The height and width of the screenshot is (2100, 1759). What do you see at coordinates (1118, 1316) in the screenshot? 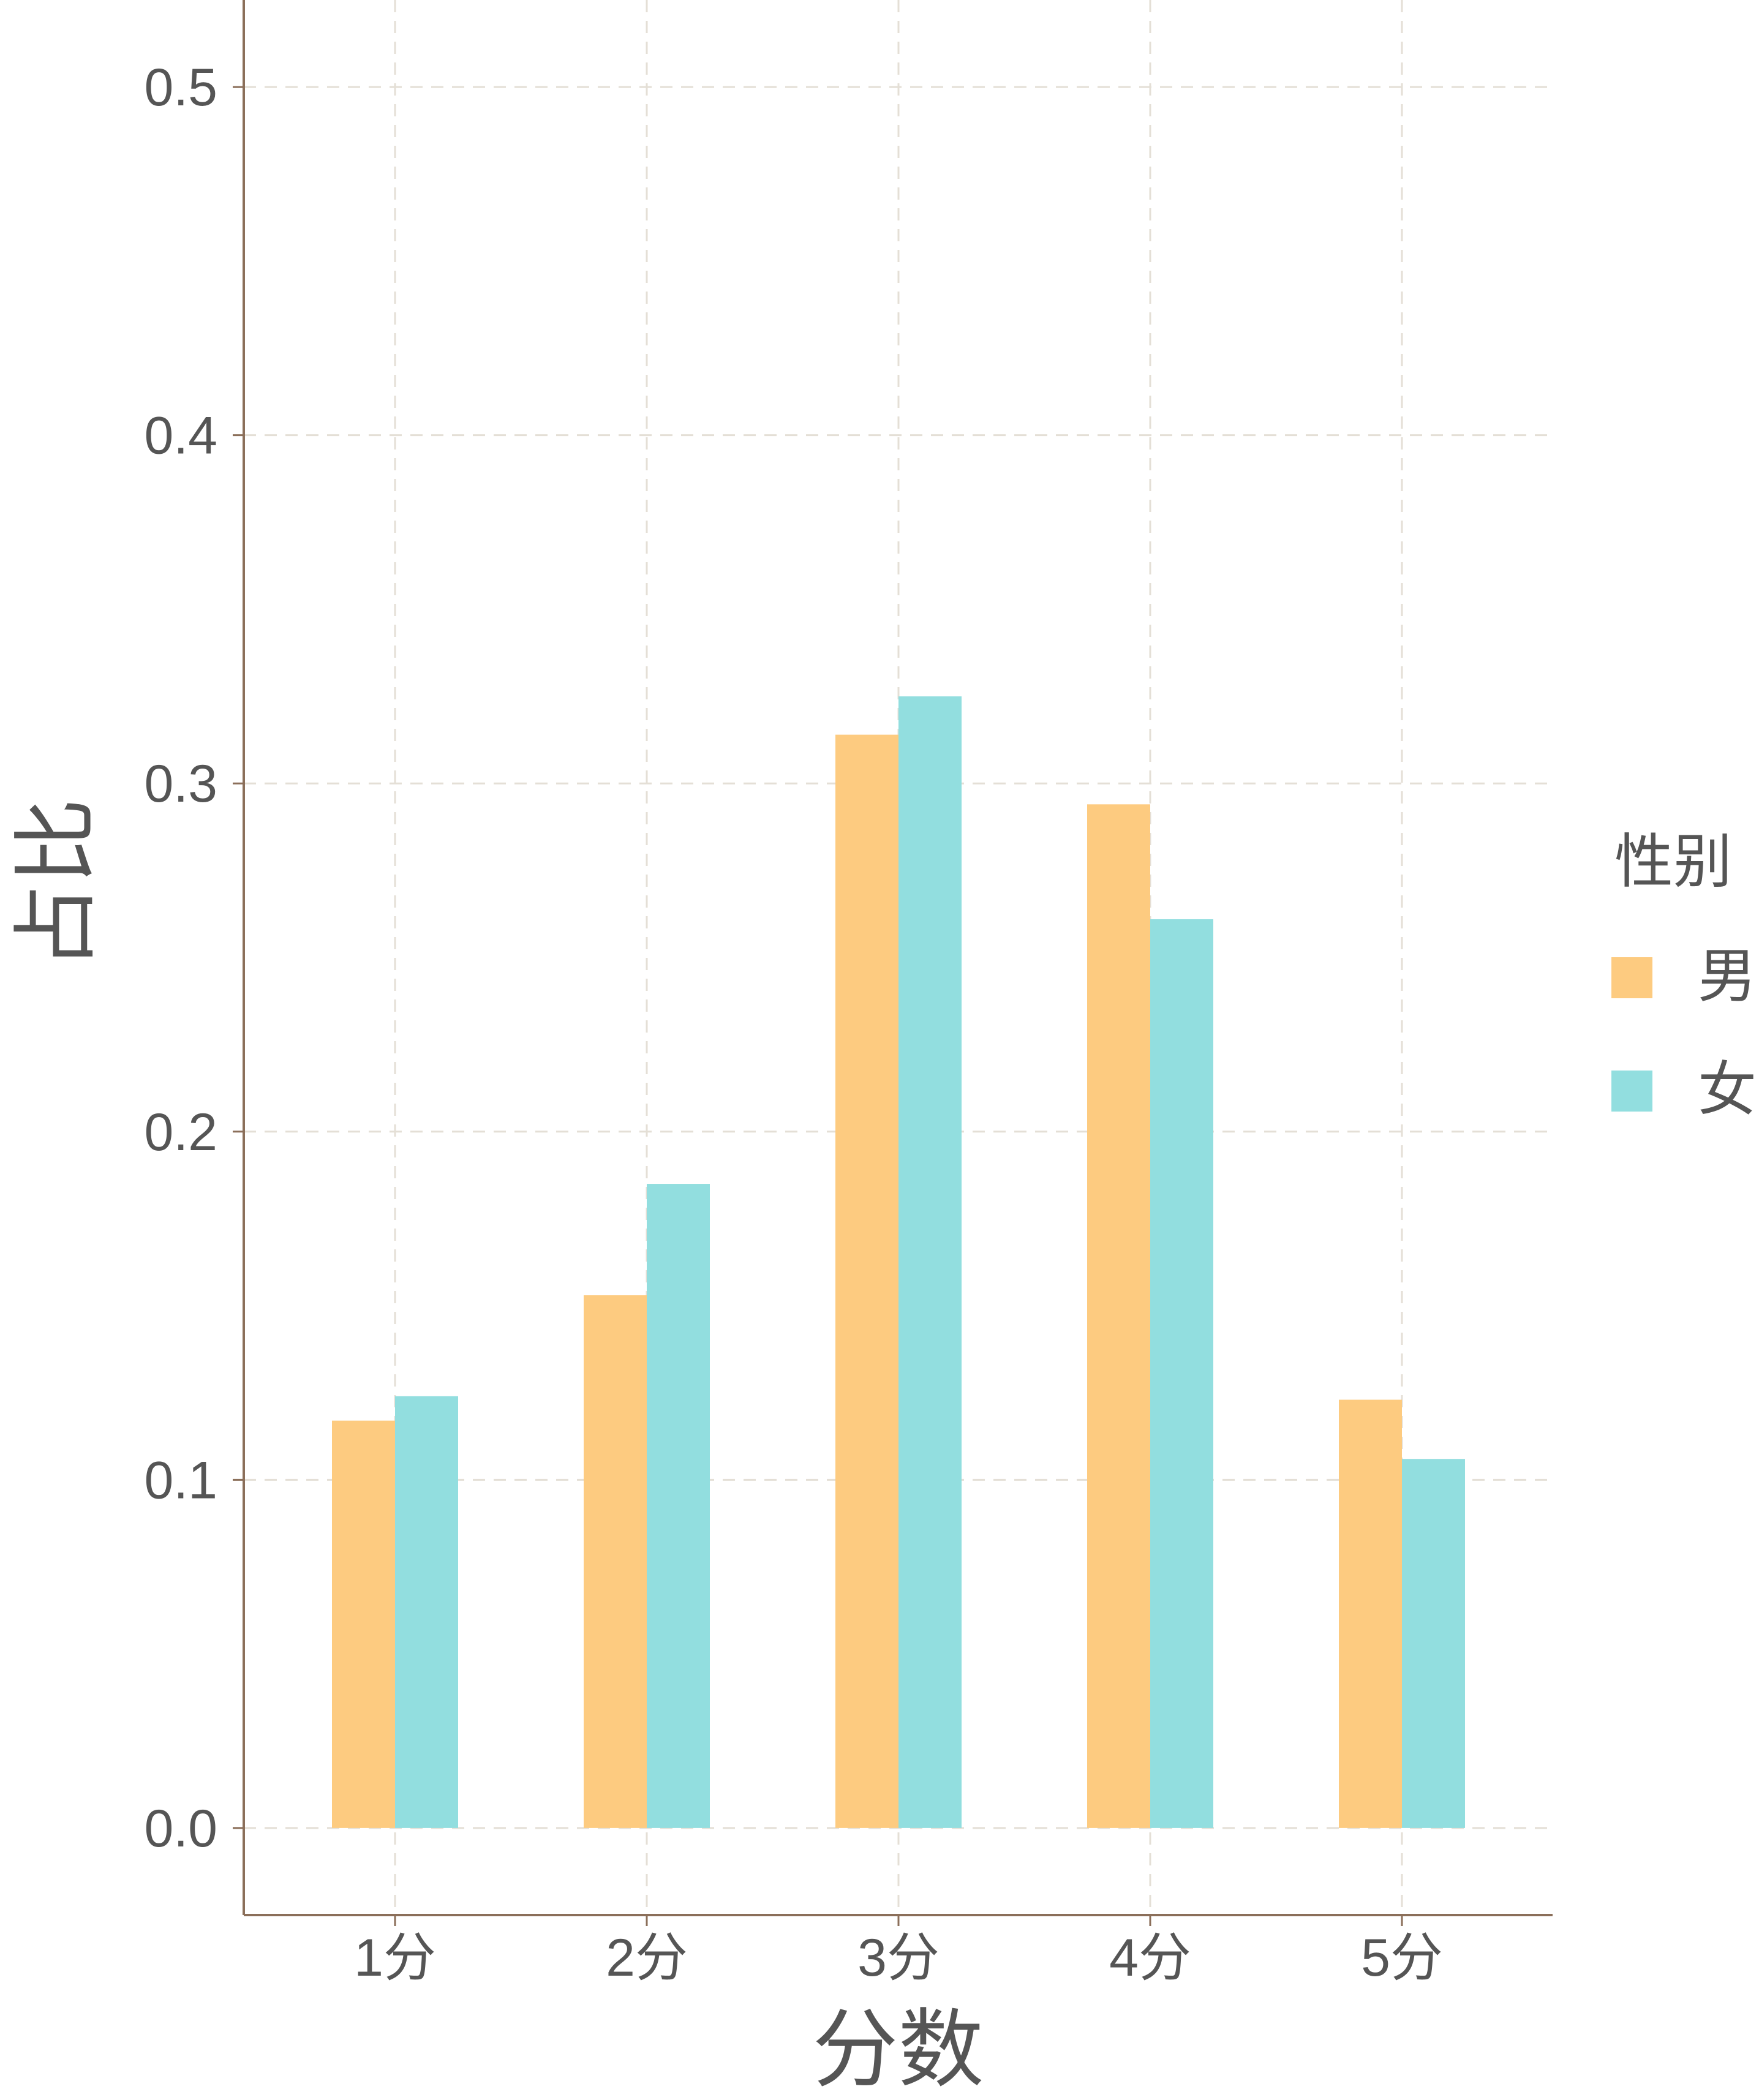
I see `bar-男-4分` at bounding box center [1118, 1316].